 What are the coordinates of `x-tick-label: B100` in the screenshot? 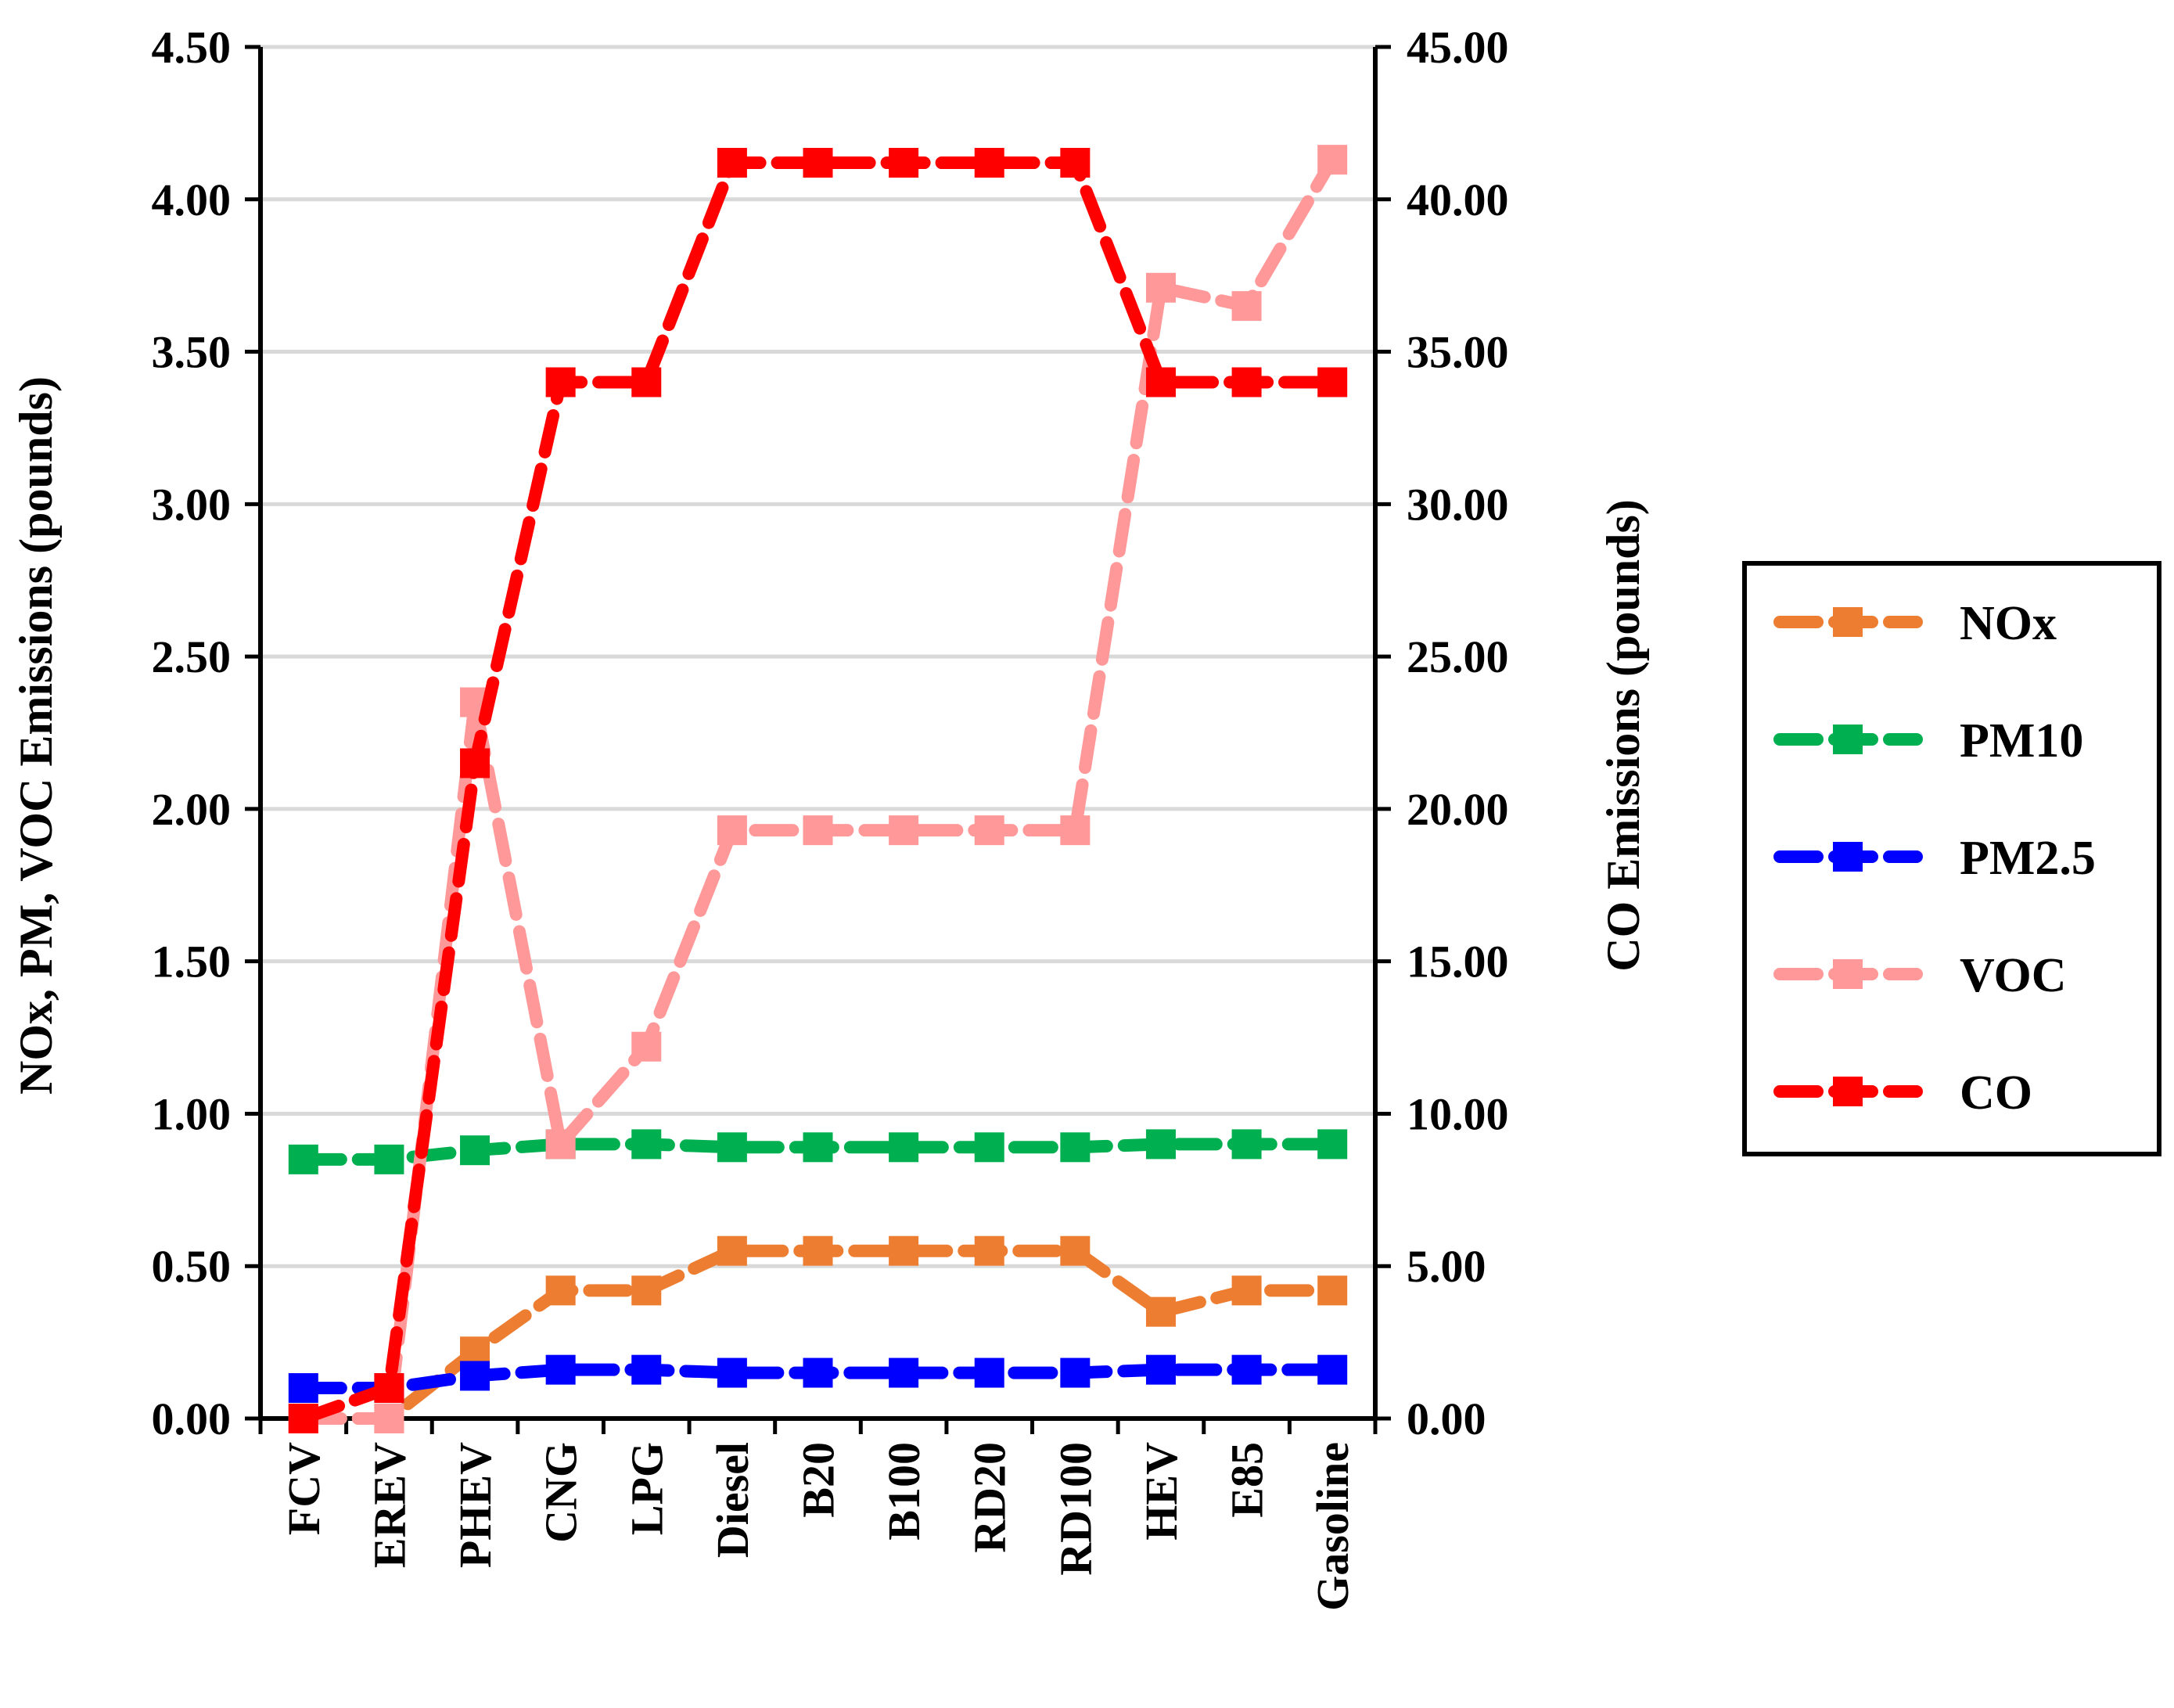 It's located at (904, 1492).